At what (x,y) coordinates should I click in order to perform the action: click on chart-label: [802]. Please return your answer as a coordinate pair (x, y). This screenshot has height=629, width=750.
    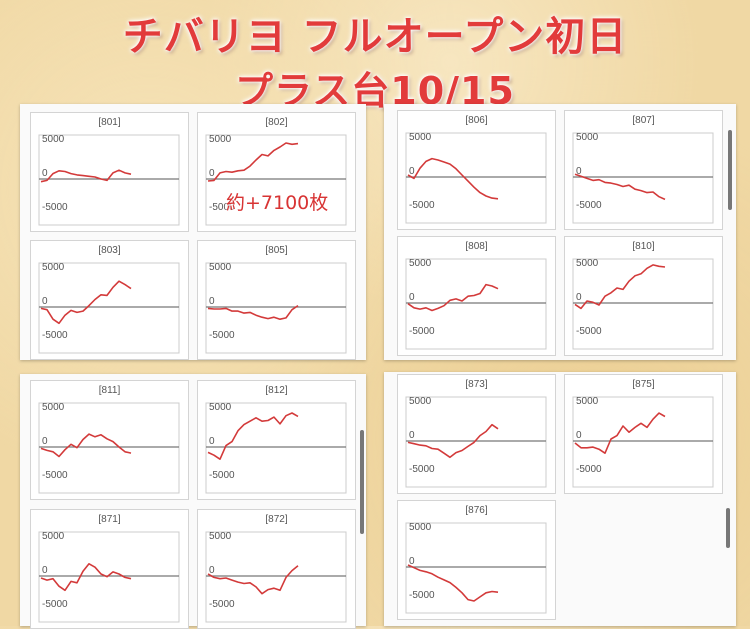
    Looking at the image, I should click on (276, 122).